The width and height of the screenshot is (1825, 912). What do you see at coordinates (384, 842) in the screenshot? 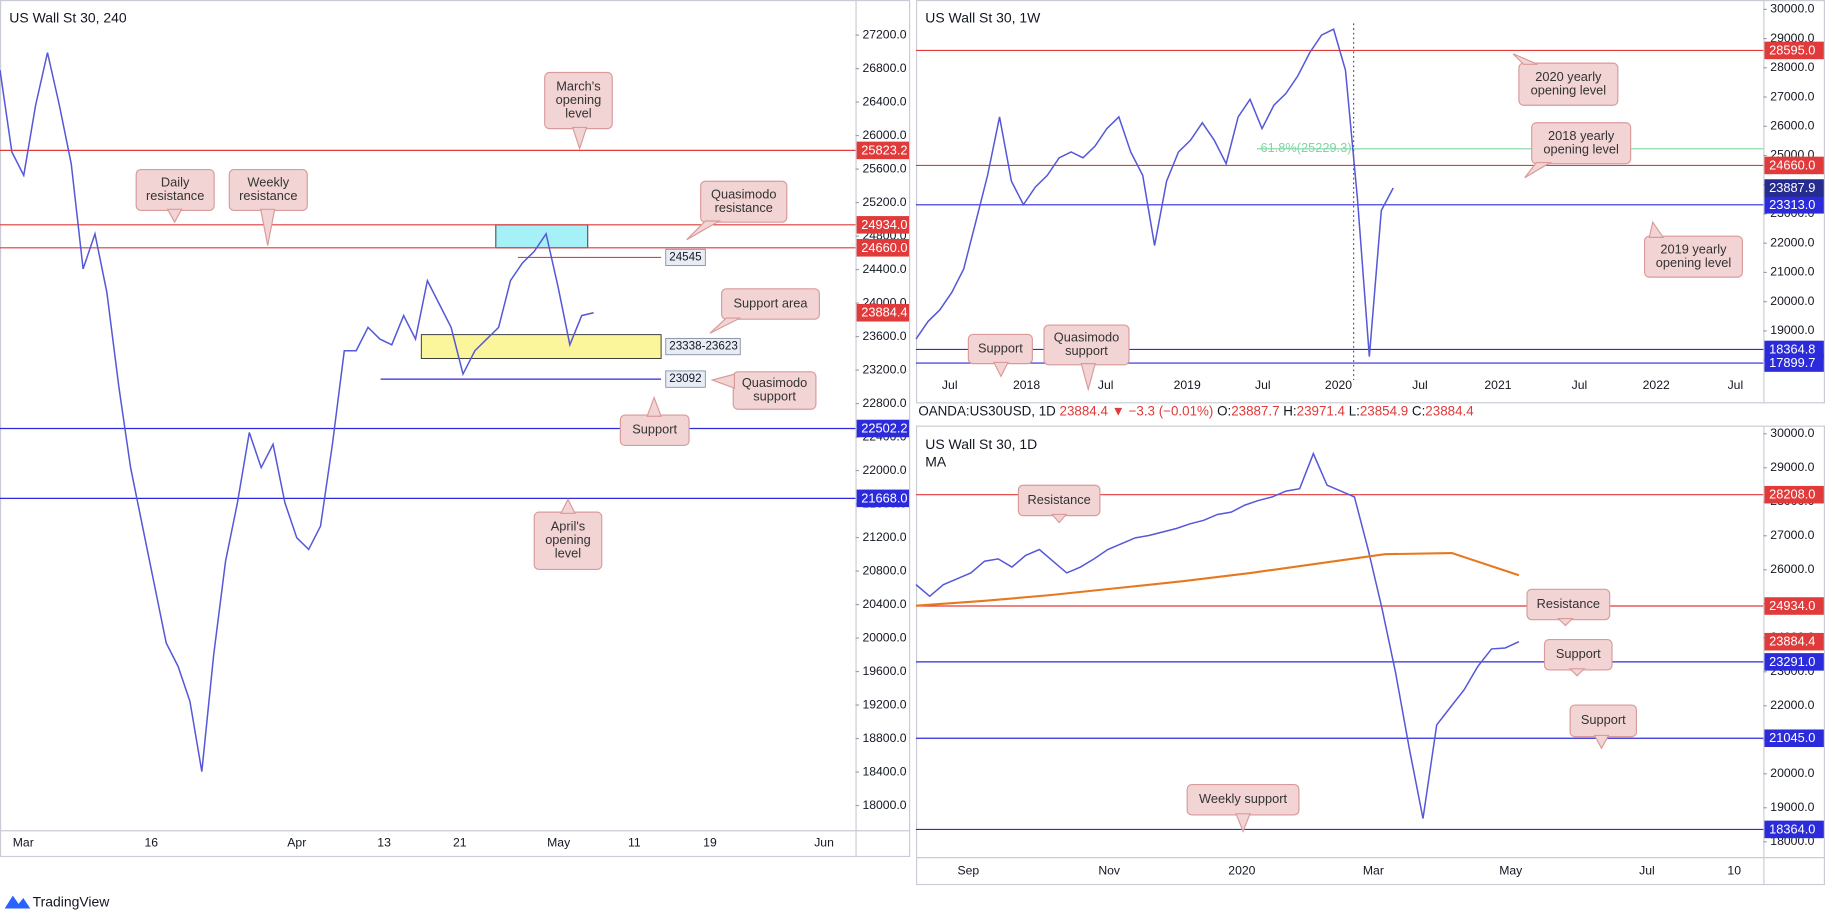
I see `x-tick-label: 13` at bounding box center [384, 842].